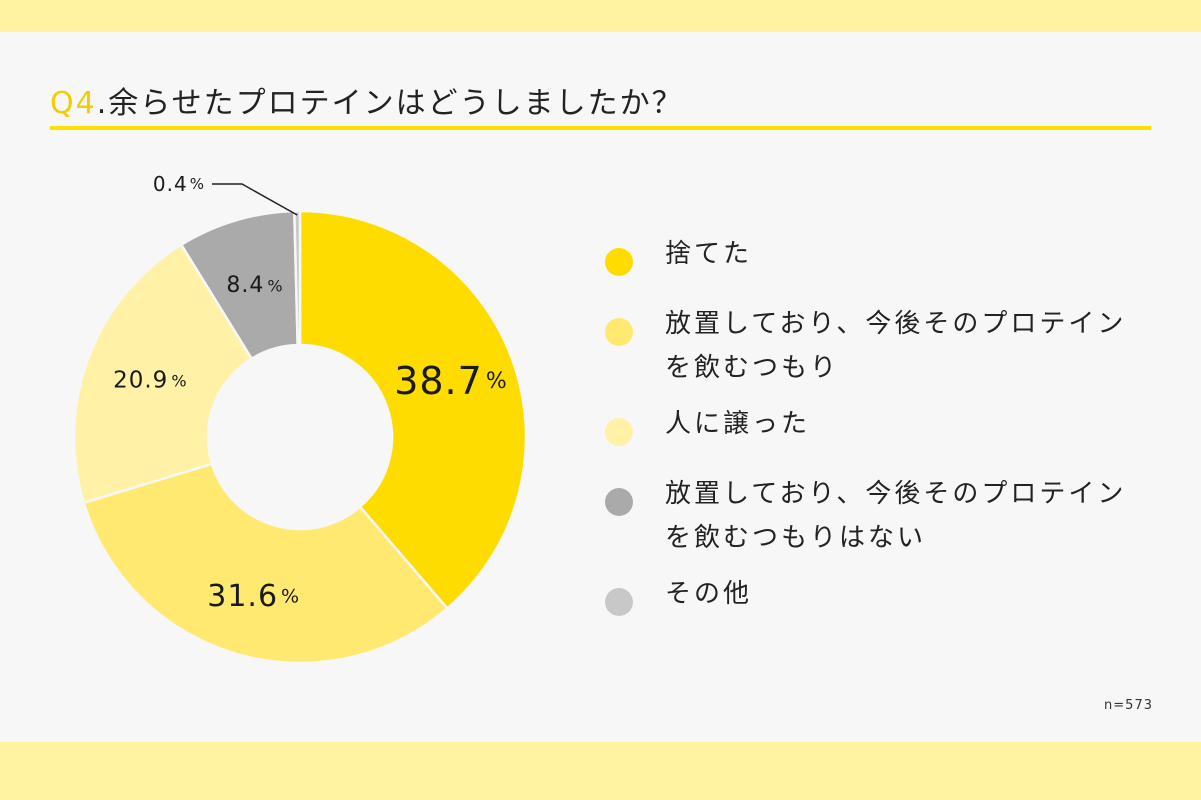  I want to click on title-underline, so click(600, 128).